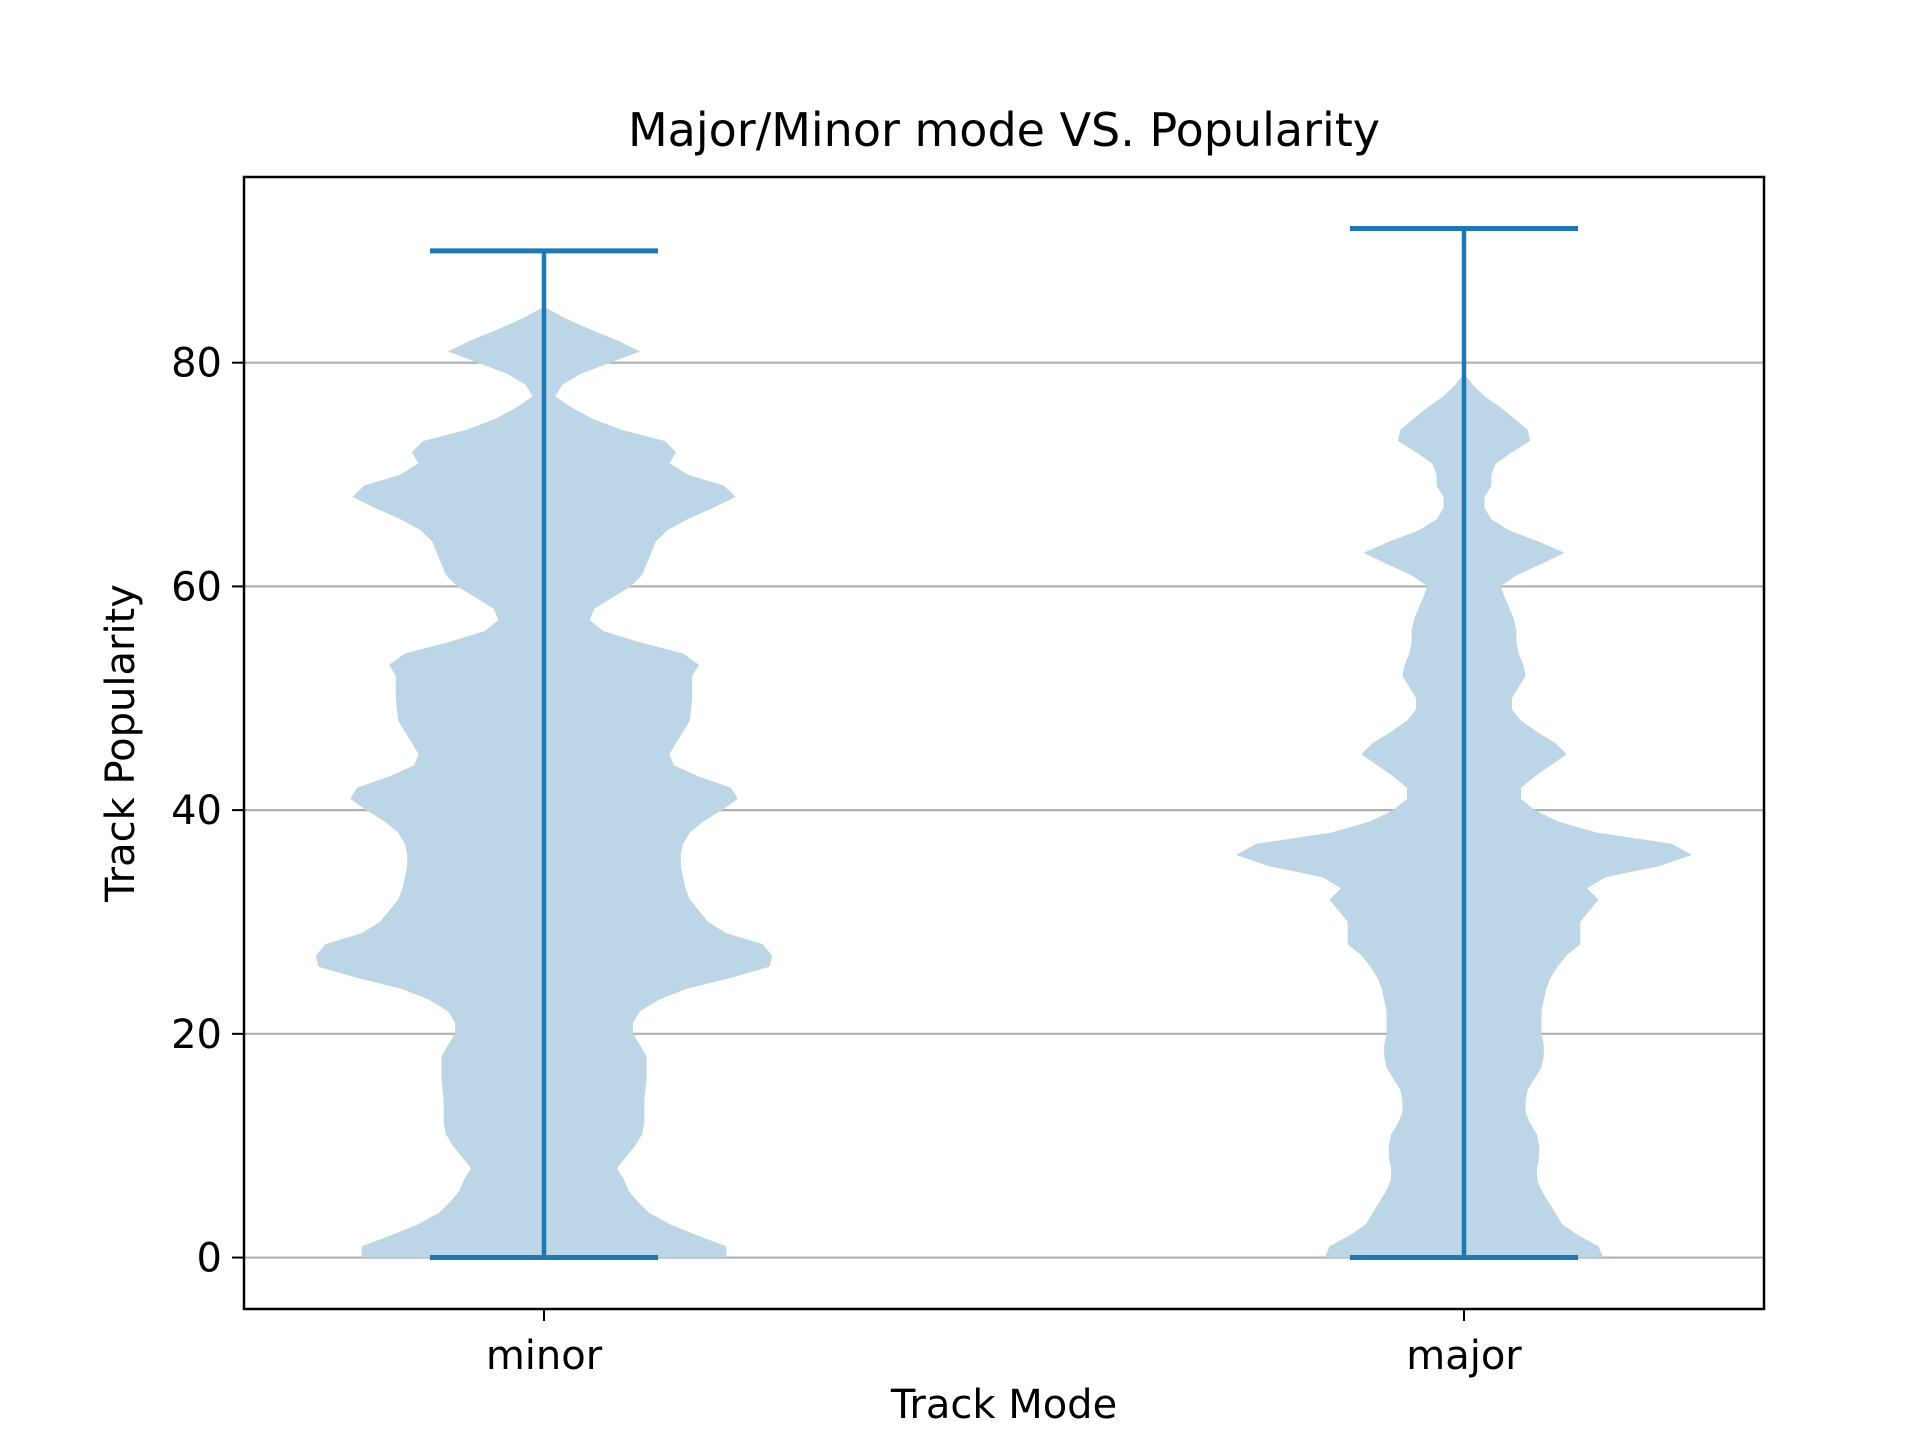  I want to click on x-tick-label: minor, so click(544, 1356).